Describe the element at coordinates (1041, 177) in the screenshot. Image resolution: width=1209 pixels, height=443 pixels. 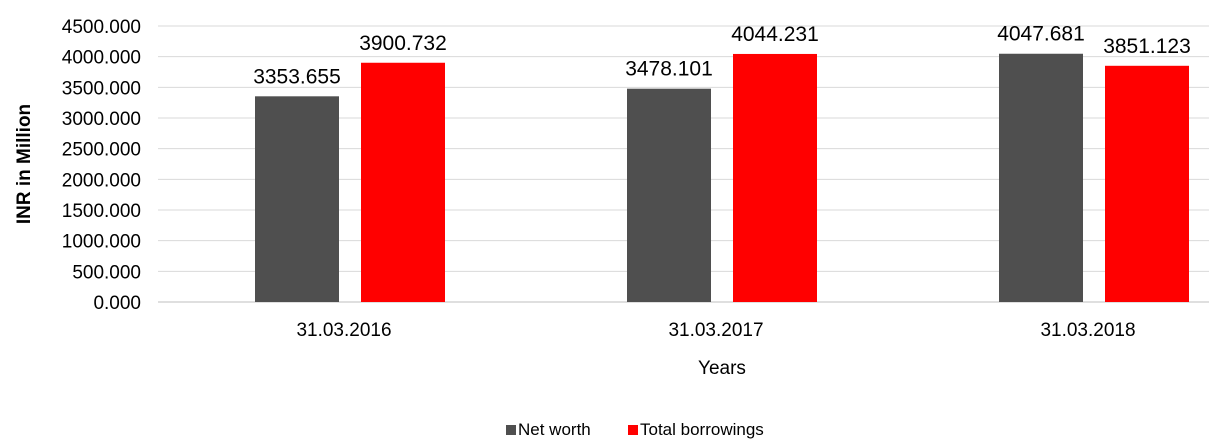
I see `bar-net-worth-31-03-2018` at that location.